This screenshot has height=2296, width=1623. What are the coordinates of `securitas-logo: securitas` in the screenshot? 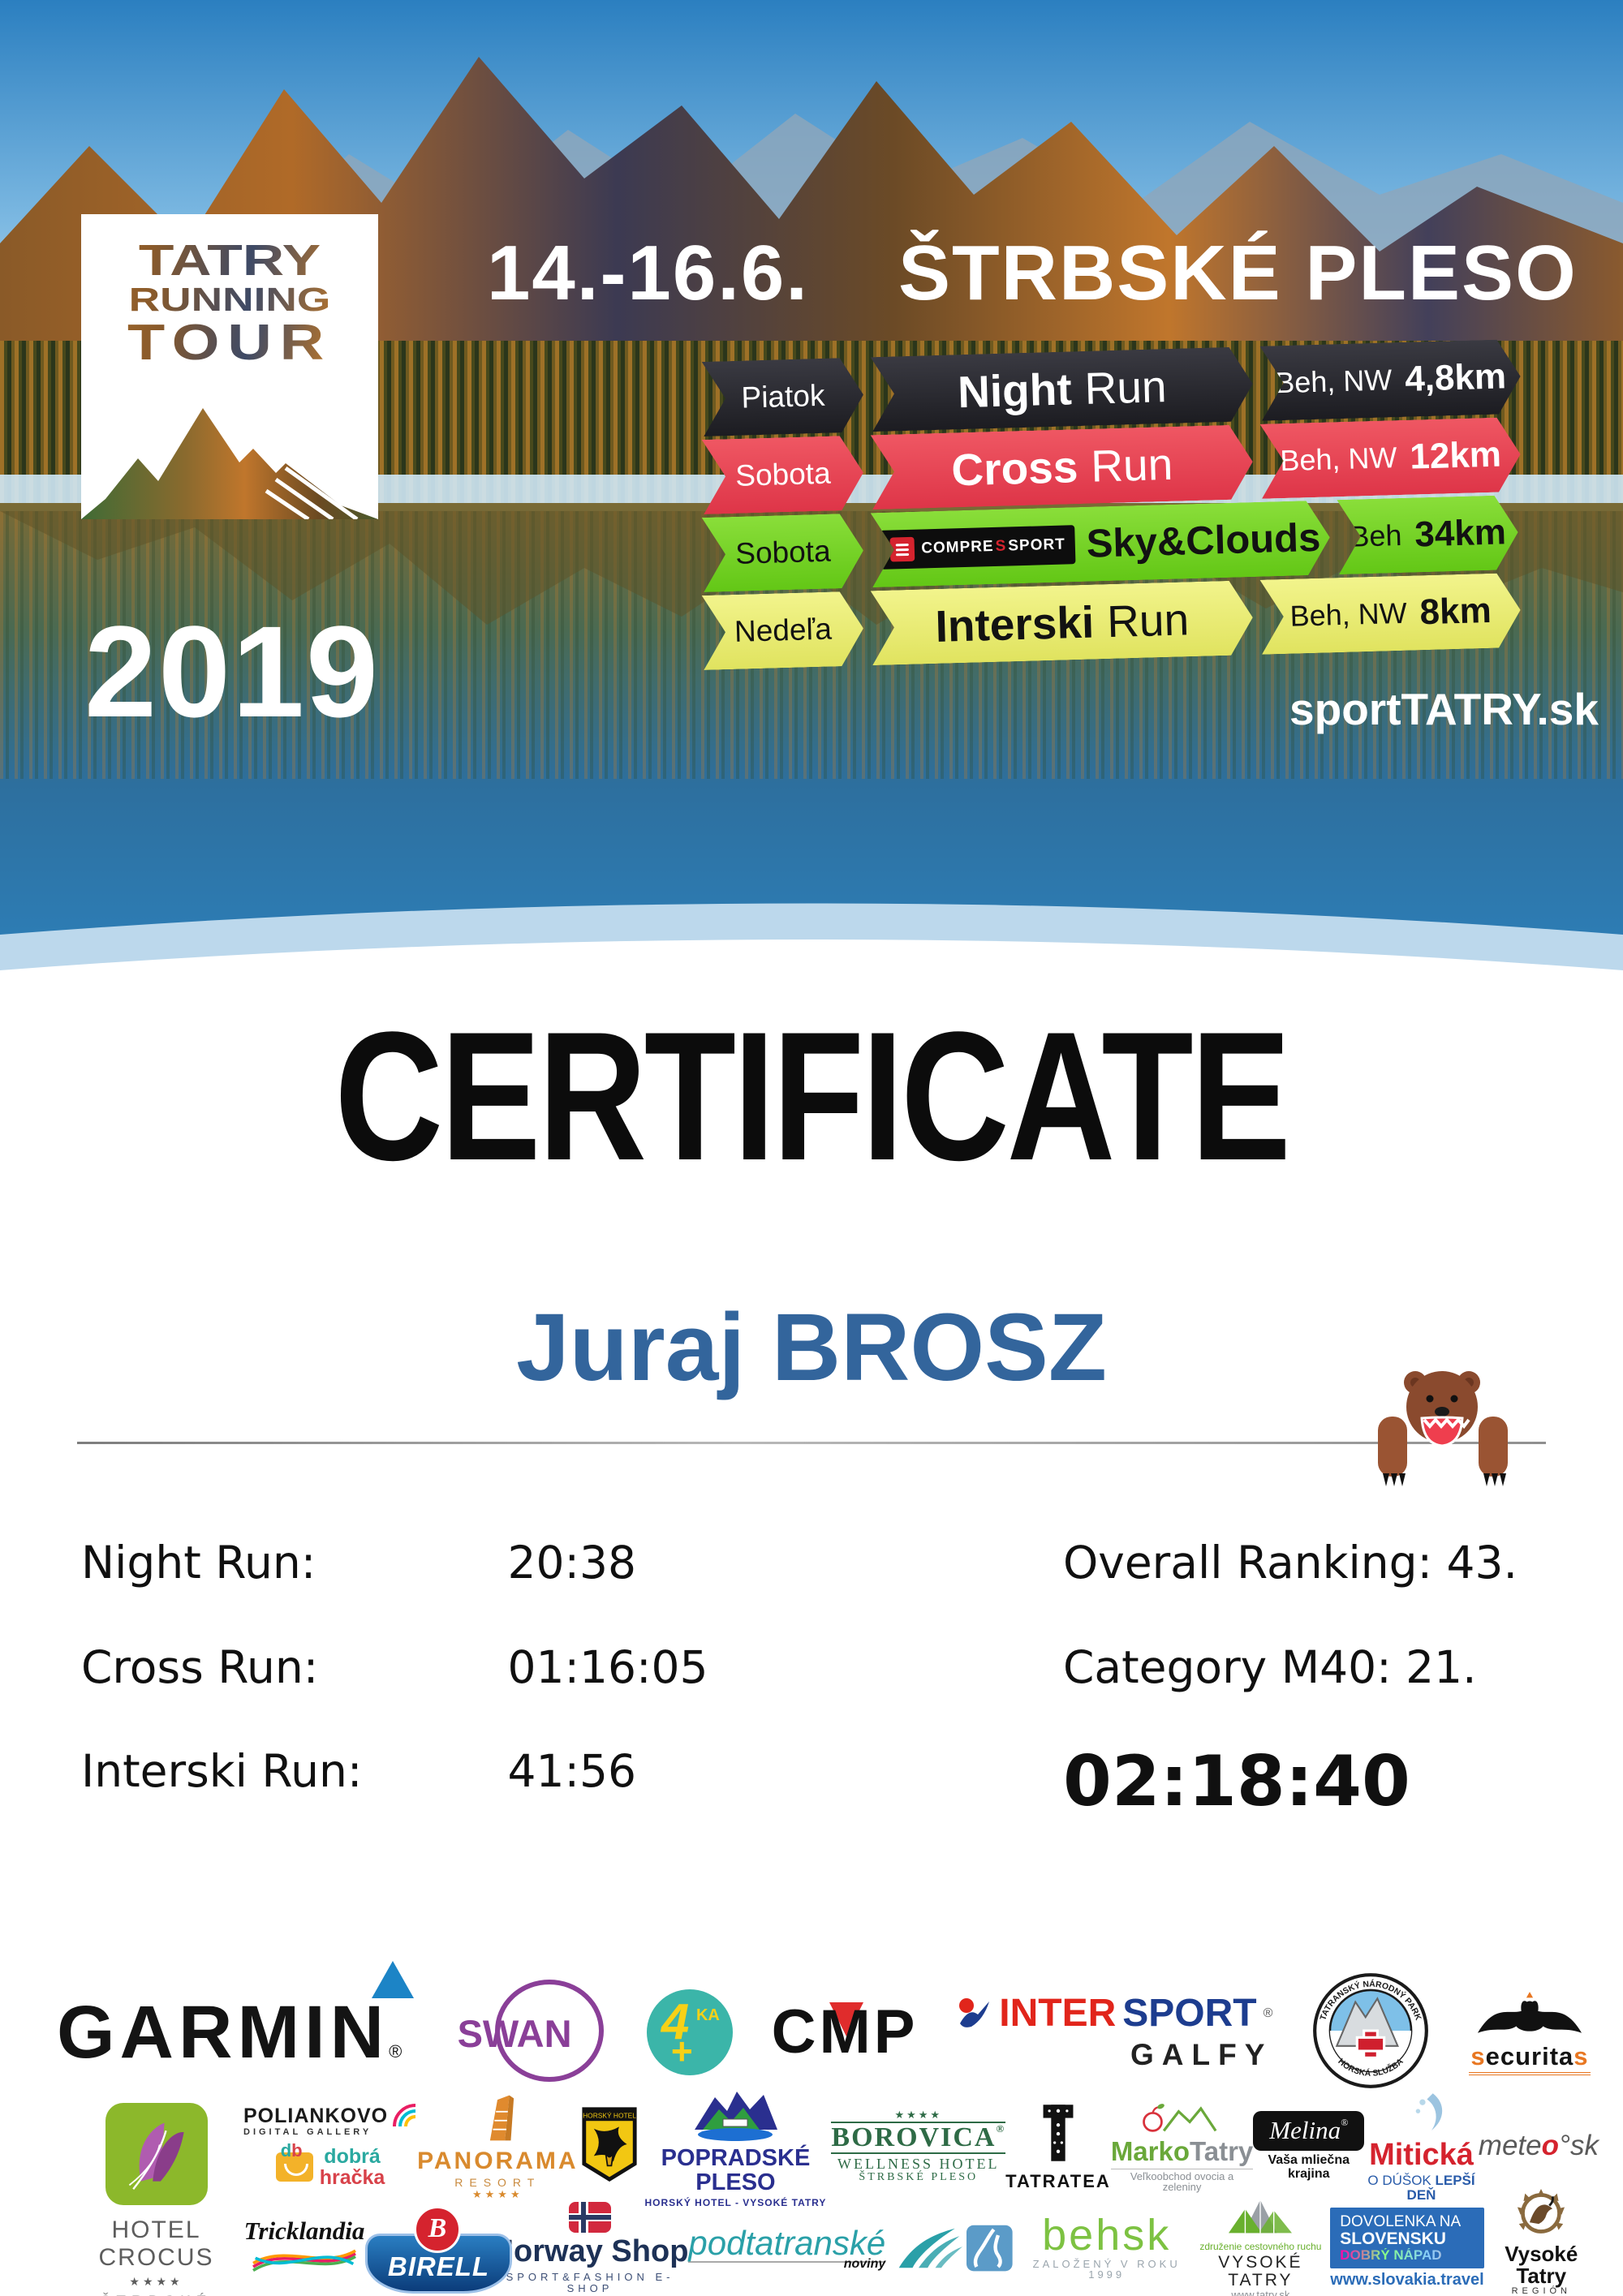 It's located at (1529, 2032).